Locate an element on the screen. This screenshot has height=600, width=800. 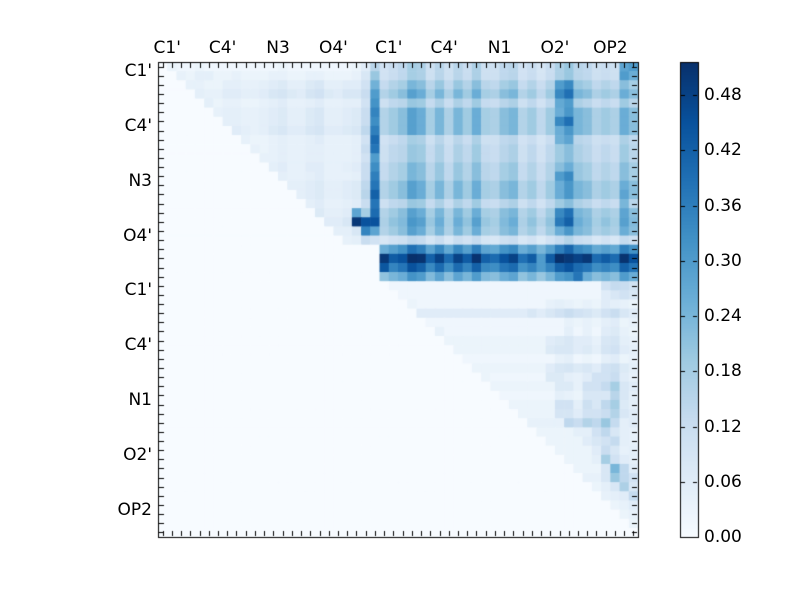
colorbar-tick-label: 0.36 is located at coordinates (723, 205).